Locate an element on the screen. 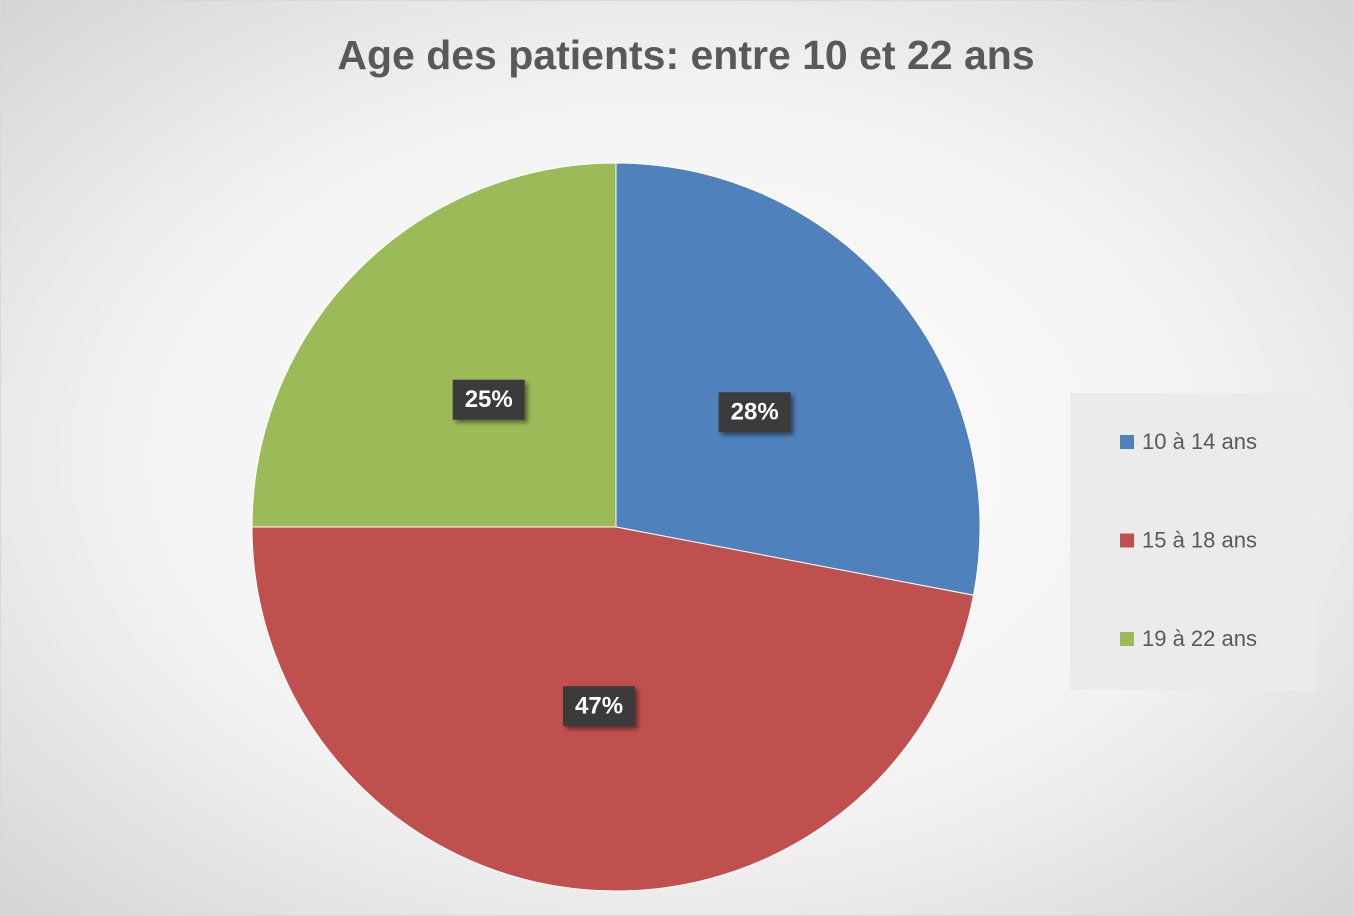 Image resolution: width=1354 pixels, height=916 pixels. legend-label: 19 à 22 ans is located at coordinates (1199, 638).